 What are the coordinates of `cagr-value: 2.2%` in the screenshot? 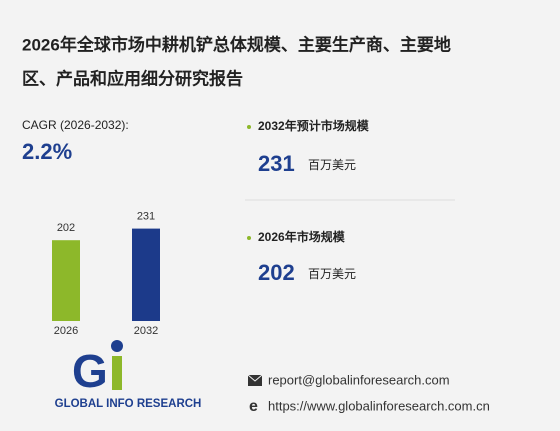 It's located at (47, 151).